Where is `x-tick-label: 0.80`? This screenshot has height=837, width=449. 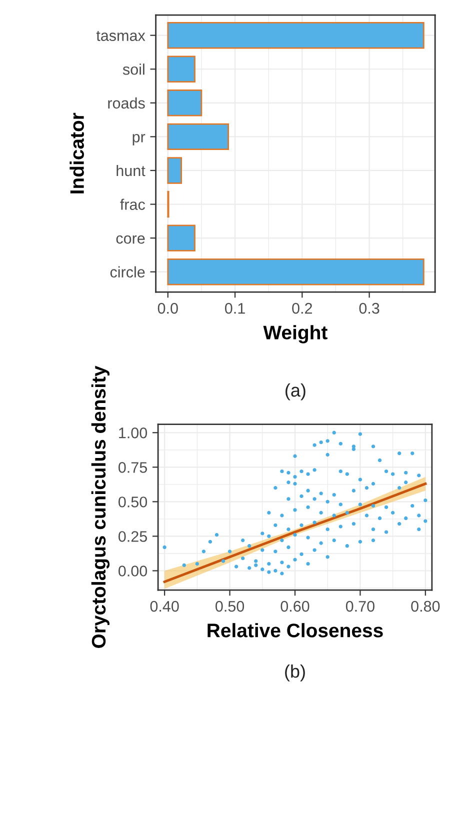
x-tick-label: 0.80 is located at coordinates (425, 606).